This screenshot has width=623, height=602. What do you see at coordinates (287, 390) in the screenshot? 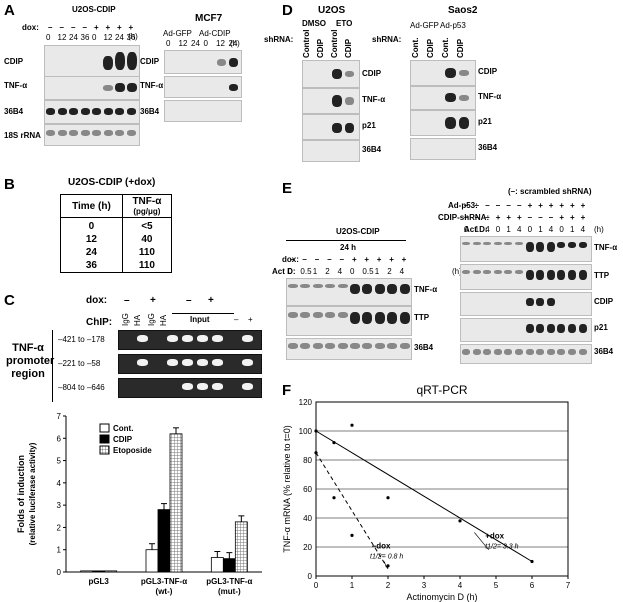
I see `panel-label-f: F` at bounding box center [287, 390].